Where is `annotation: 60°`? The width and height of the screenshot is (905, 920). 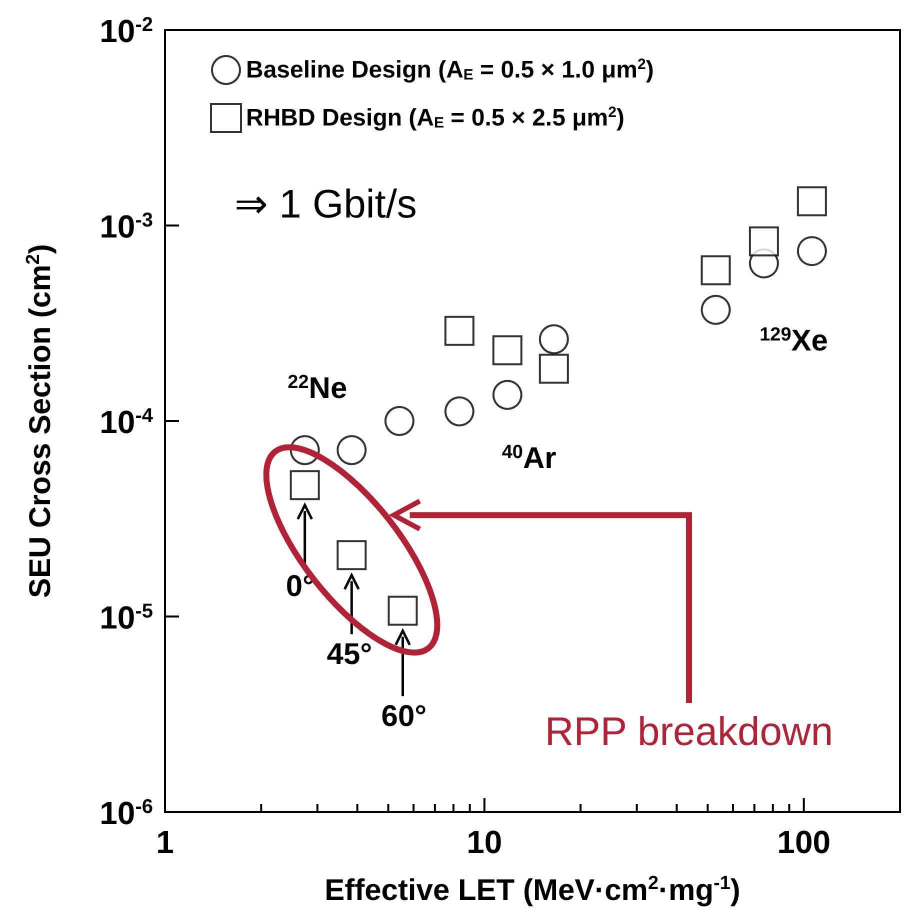 annotation: 60° is located at coordinates (404, 717).